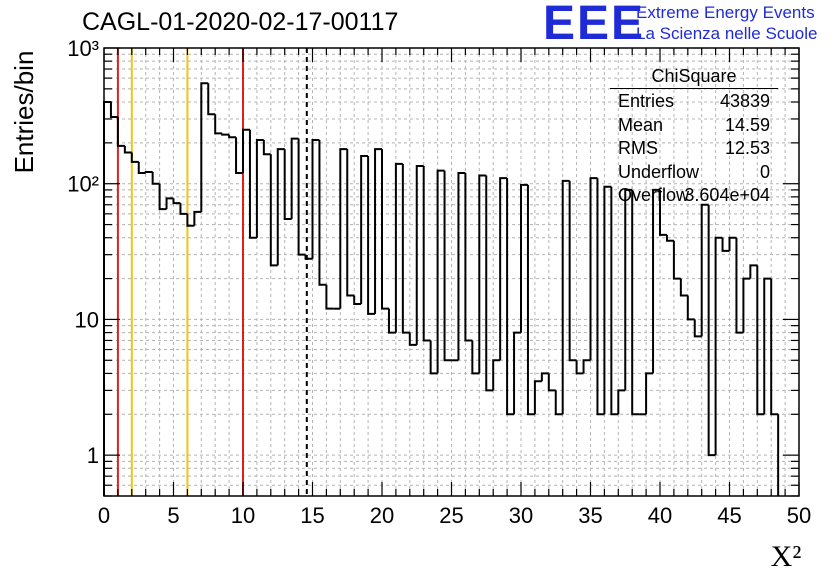 The height and width of the screenshot is (572, 836). I want to click on x-tick-label: 10, so click(243, 515).